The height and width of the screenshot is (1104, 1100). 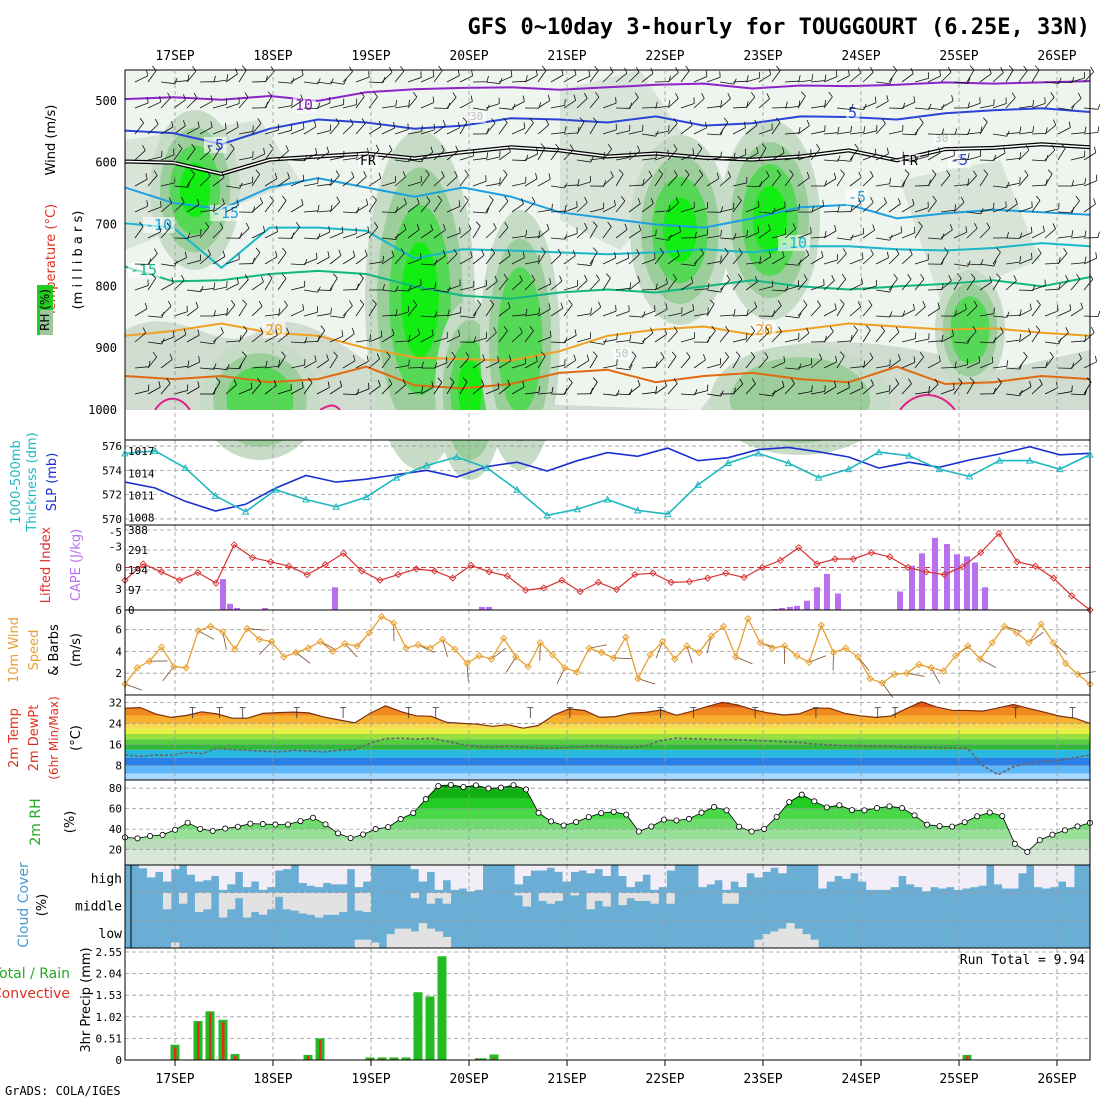 What do you see at coordinates (16, 482) in the screenshot?
I see `axis-label-thickness: 1000-500mb` at bounding box center [16, 482].